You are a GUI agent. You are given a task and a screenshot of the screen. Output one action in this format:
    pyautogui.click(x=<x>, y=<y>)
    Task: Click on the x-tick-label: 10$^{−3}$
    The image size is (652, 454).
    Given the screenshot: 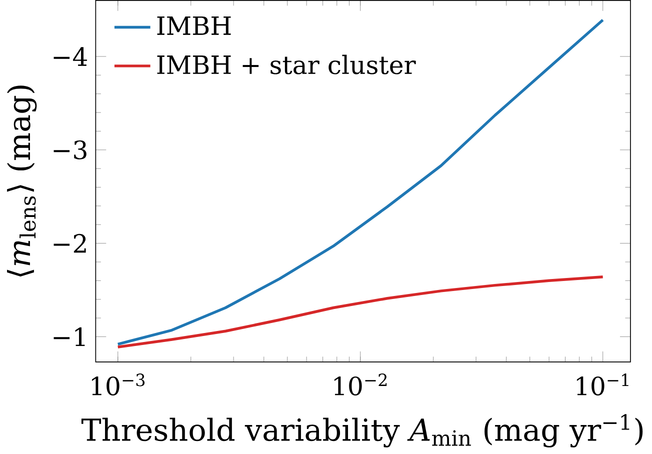 What is the action you would take?
    pyautogui.click(x=118, y=384)
    